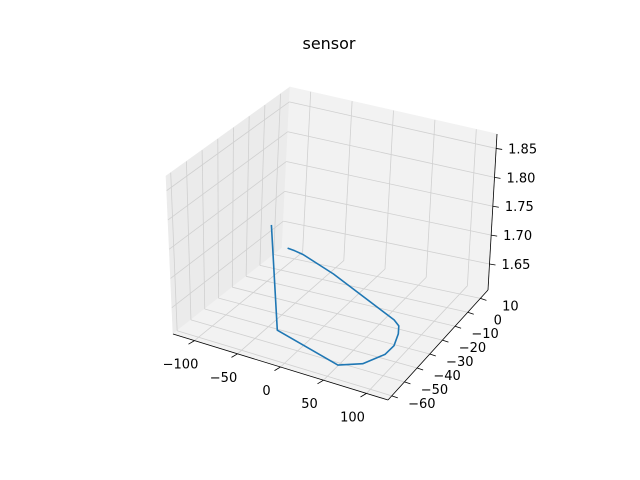 This screenshot has height=480, width=640. Describe the element at coordinates (223, 378) in the screenshot. I see `x-tick-label: −50` at that location.